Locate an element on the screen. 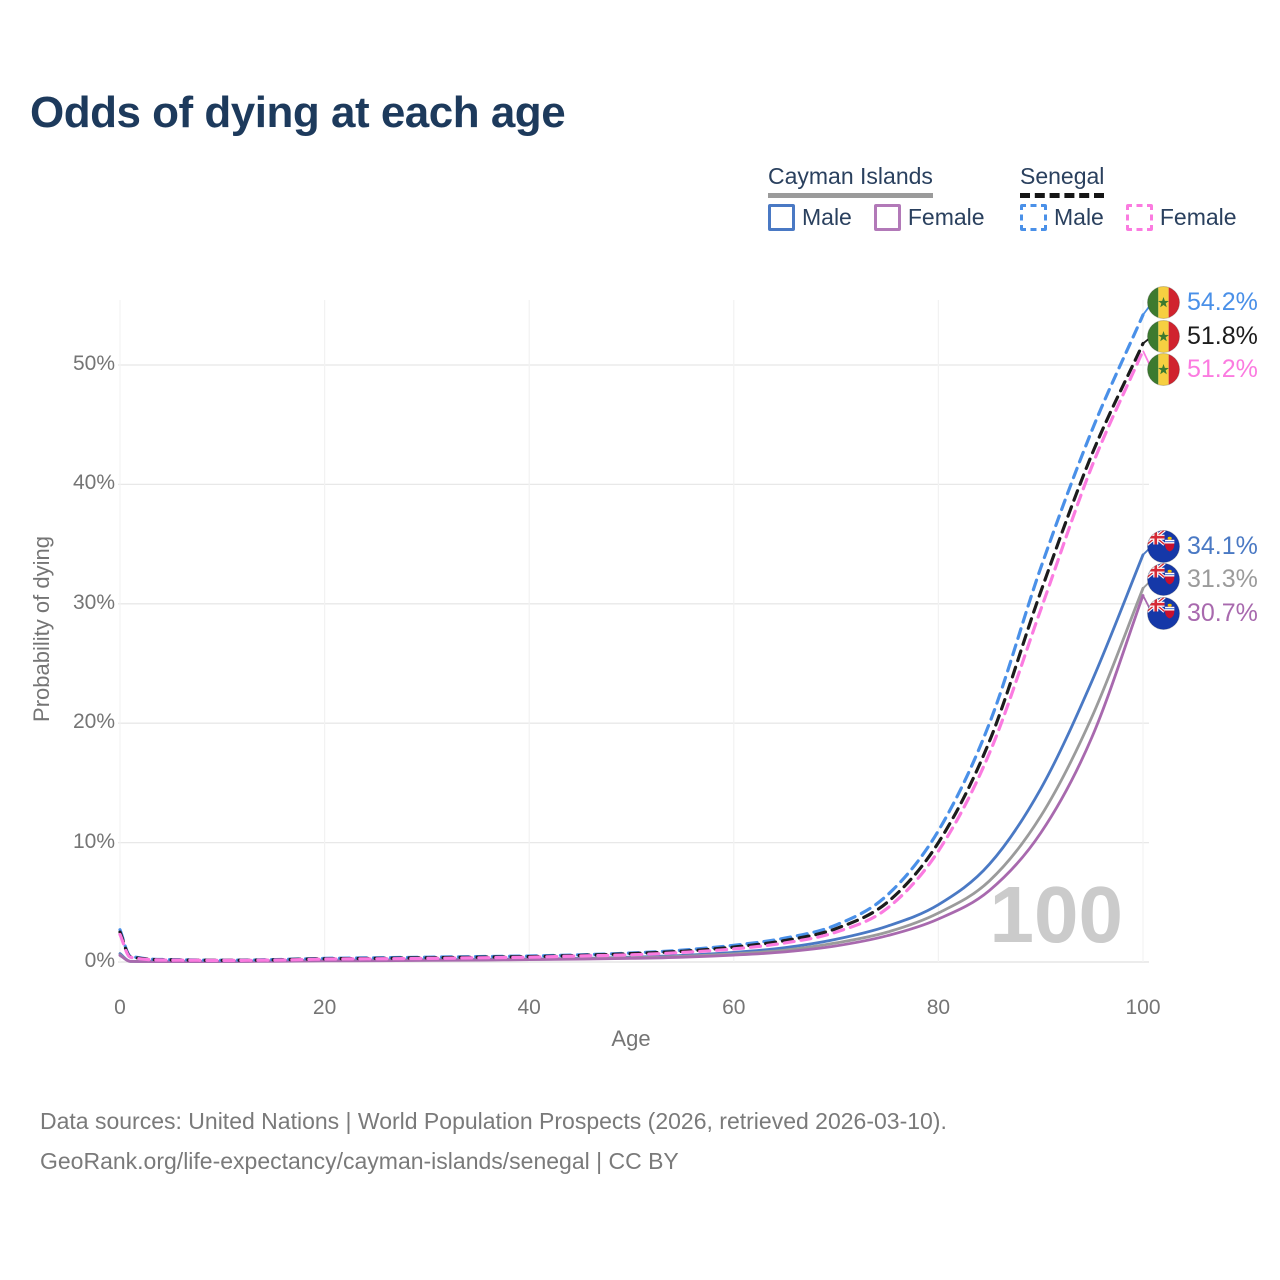  legend-row-cayman: Male Female is located at coordinates (876, 217).